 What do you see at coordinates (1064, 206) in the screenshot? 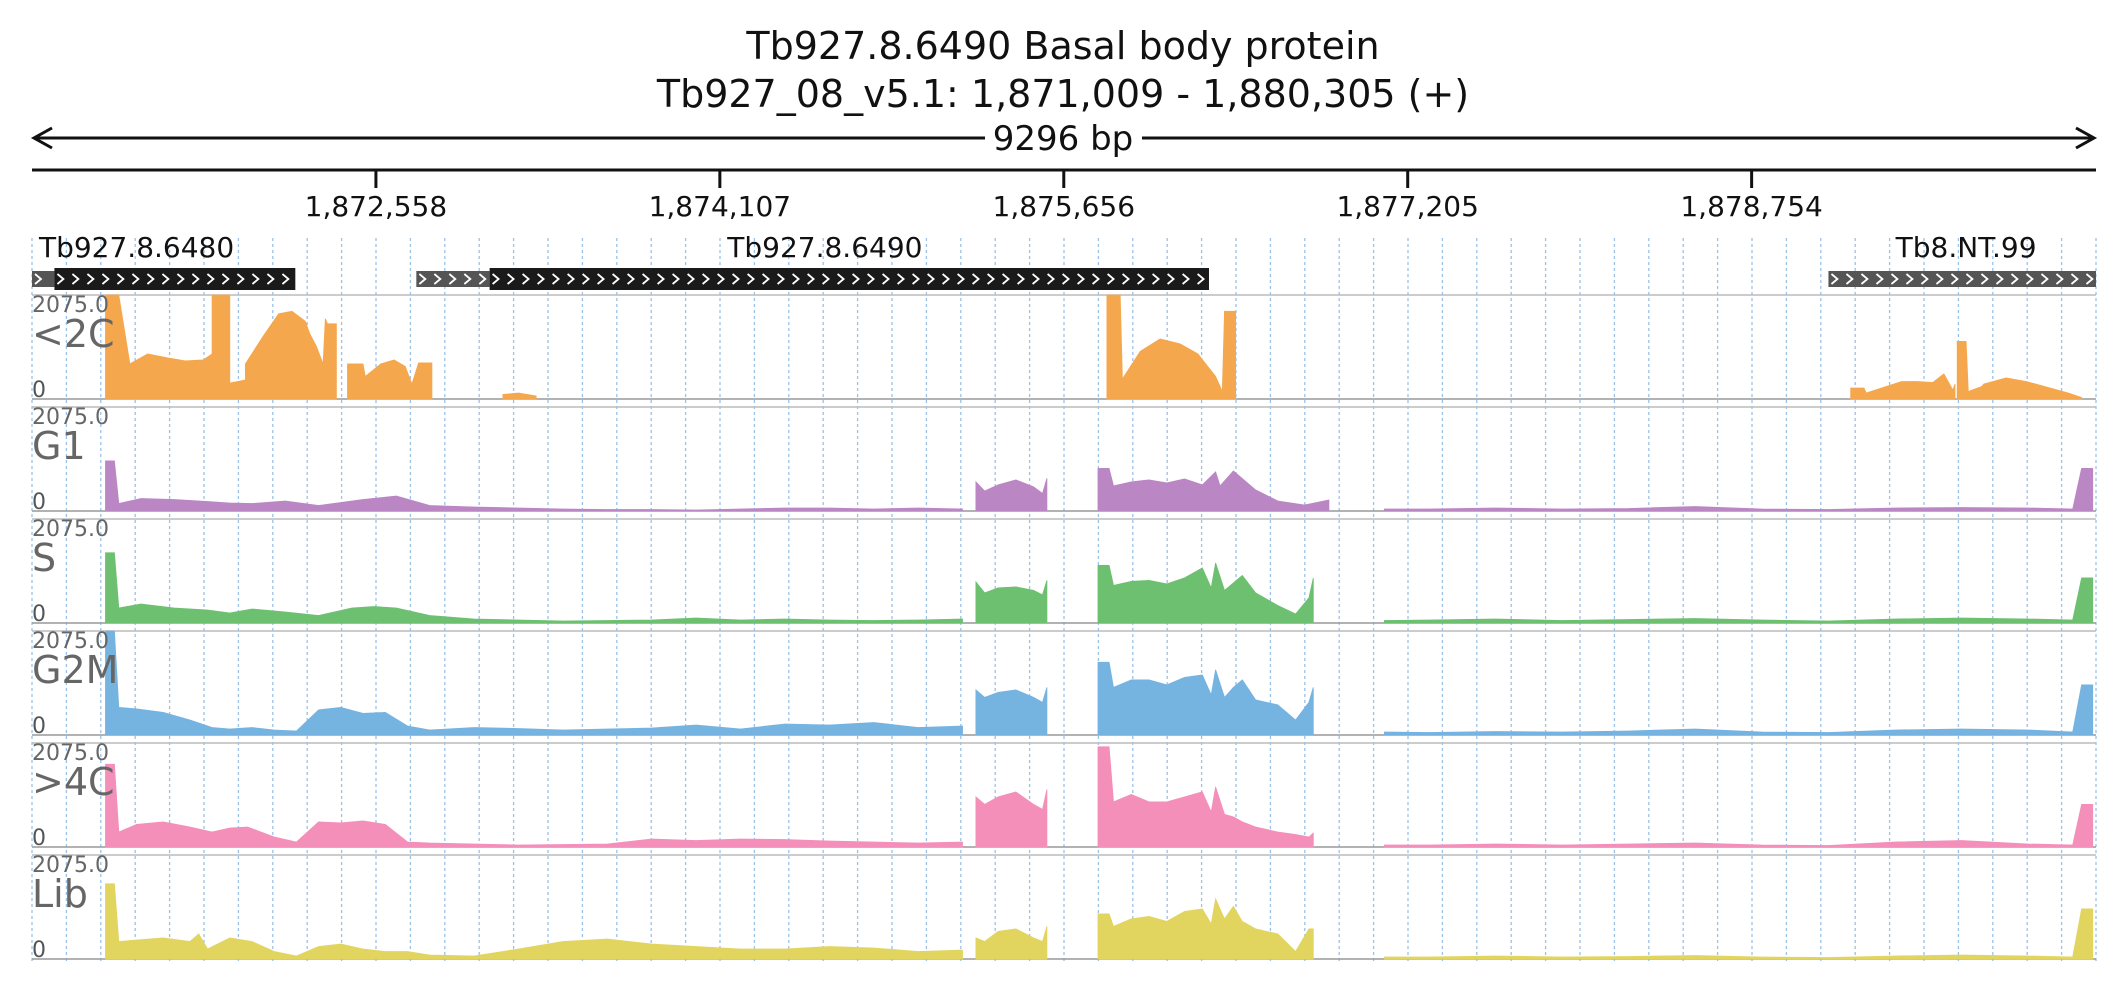
I see `position-tick-label: 1,875,656` at bounding box center [1064, 206].